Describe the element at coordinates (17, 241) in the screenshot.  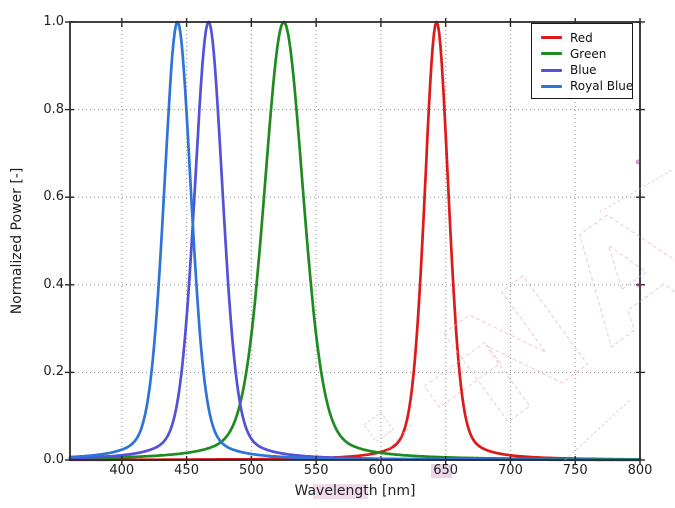
I see `y-axis-label: Normalized Power [-]` at that location.